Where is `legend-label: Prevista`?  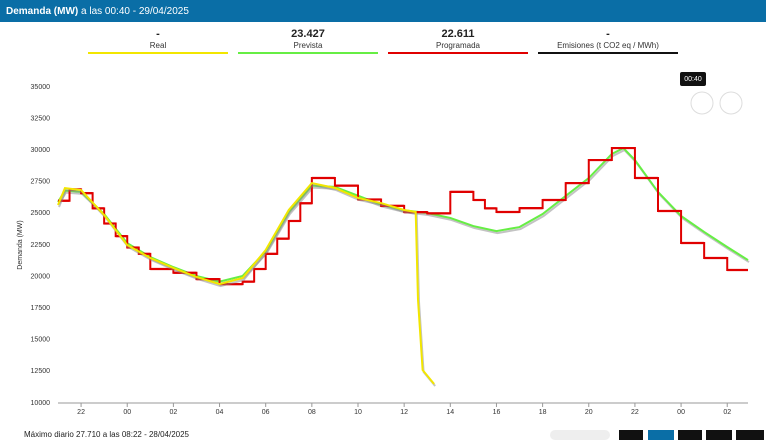
legend-label: Prevista is located at coordinates (308, 45).